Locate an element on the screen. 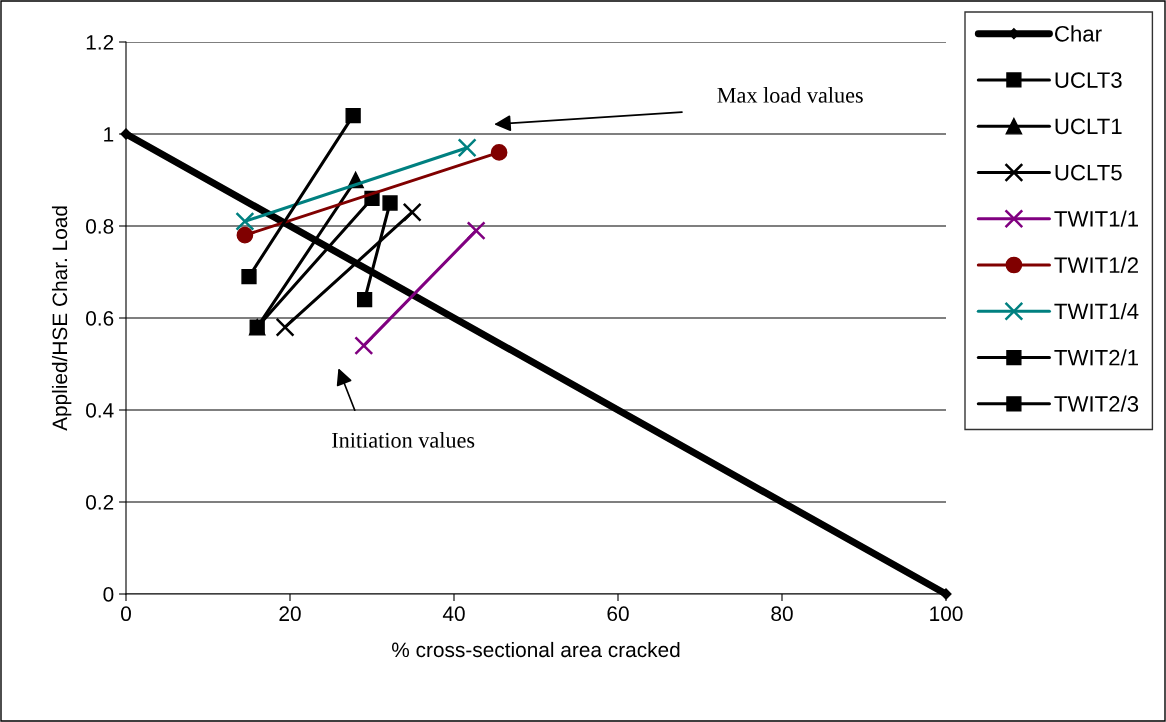 The height and width of the screenshot is (722, 1166). legend-label: TWIT2/1 is located at coordinates (1096, 357).